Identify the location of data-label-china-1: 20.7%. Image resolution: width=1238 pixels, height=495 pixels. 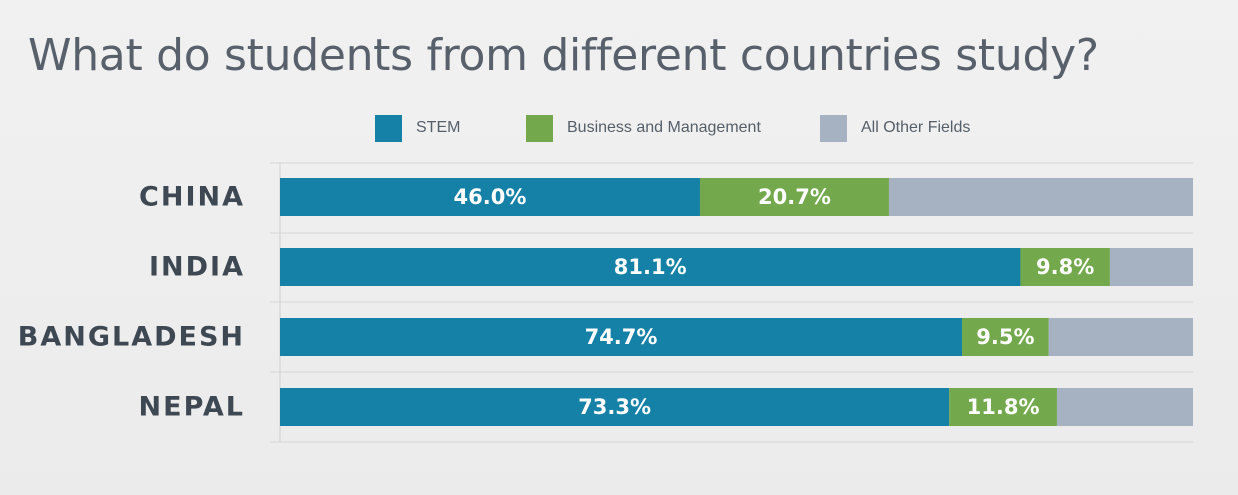
(794, 197).